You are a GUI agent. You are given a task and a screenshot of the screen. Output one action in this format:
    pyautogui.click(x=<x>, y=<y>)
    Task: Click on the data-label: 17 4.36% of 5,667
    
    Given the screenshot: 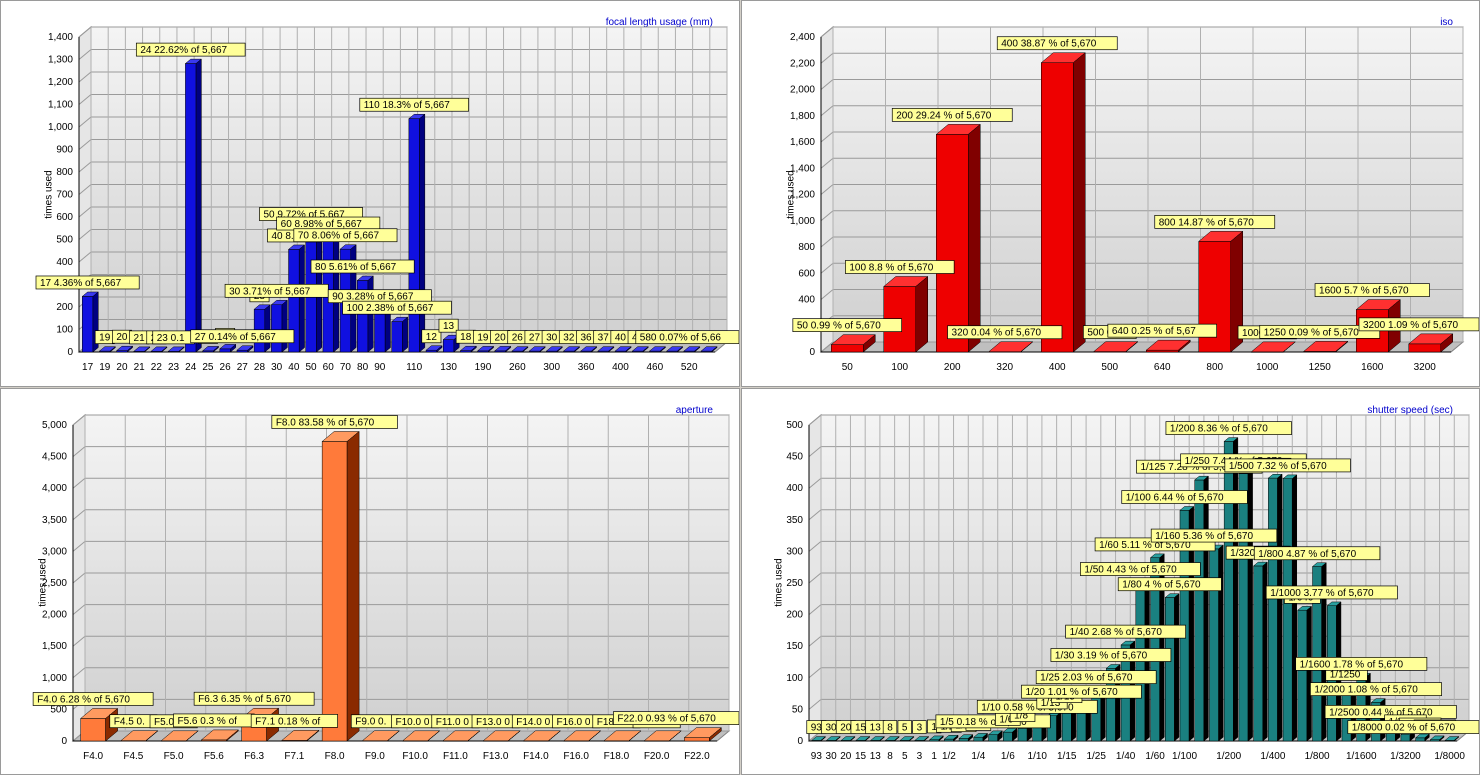 What is the action you would take?
    pyautogui.click(x=87, y=282)
    